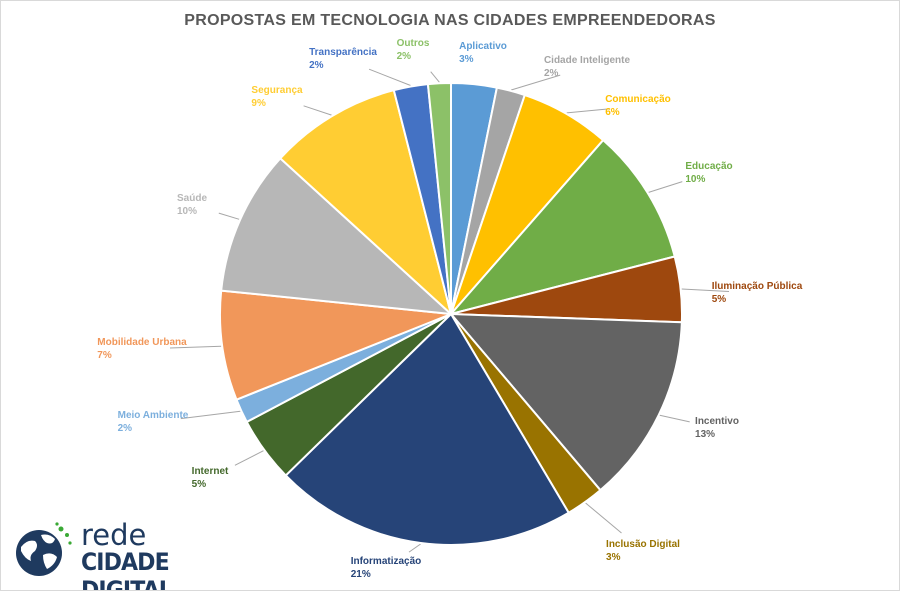 The image size is (900, 591). I want to click on leader-line-mobilidade-urbana, so click(195, 347).